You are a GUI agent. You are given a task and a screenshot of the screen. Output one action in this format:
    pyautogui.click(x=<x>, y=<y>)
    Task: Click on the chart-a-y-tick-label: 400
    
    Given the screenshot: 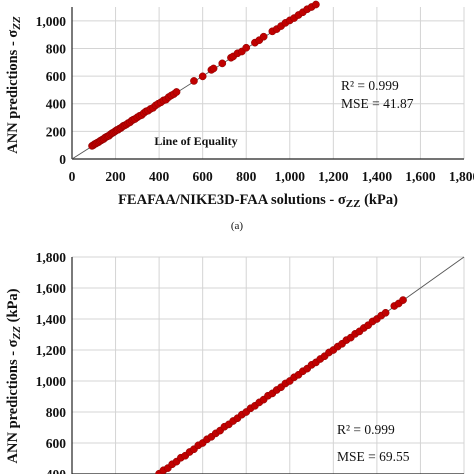 What is the action you would take?
    pyautogui.click(x=56, y=104)
    